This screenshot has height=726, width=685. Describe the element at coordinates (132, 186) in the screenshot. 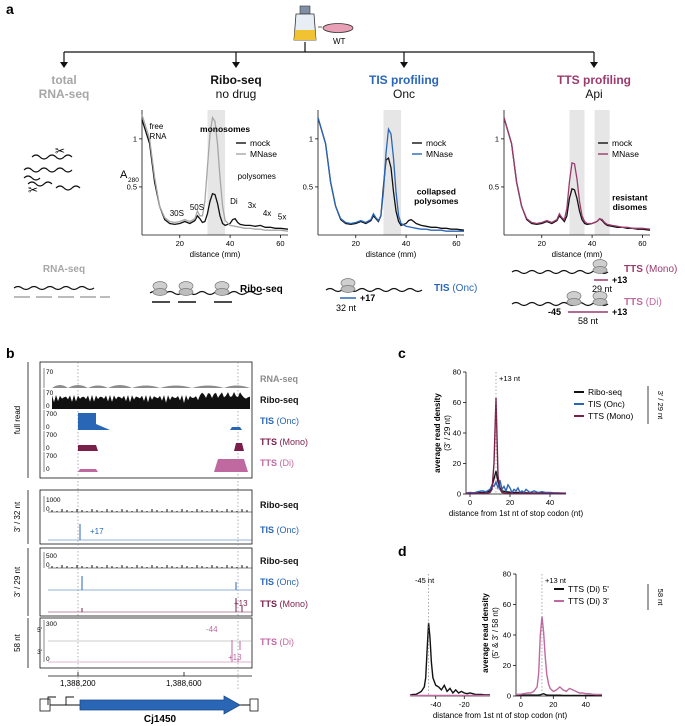

I see `y-tick-label: 0.5` at that location.